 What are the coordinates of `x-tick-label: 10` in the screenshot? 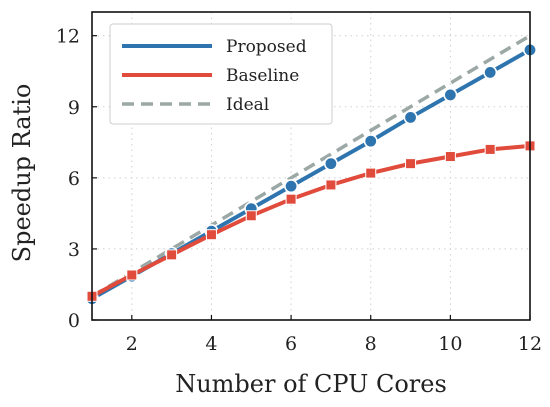 It's located at (450, 344).